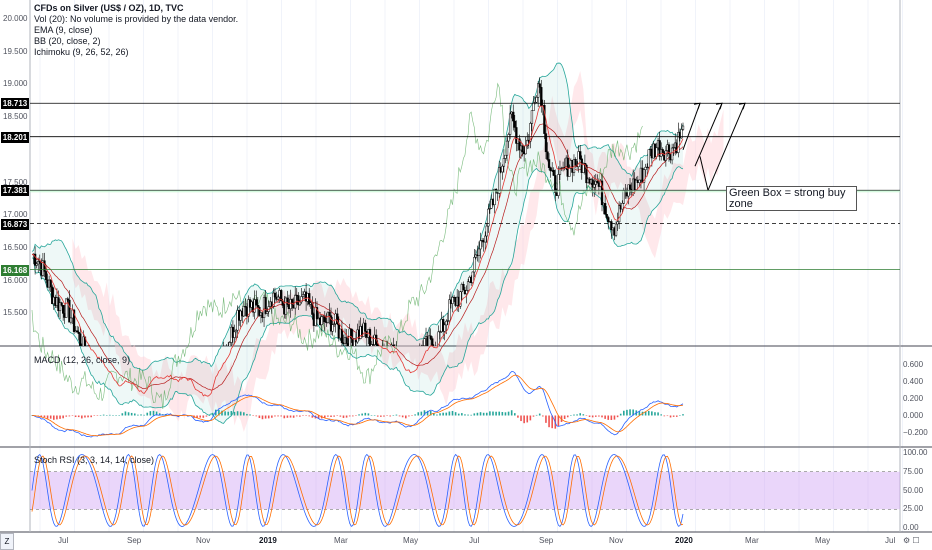 The width and height of the screenshot is (932, 550). I want to click on time-tick-label: May, so click(411, 540).